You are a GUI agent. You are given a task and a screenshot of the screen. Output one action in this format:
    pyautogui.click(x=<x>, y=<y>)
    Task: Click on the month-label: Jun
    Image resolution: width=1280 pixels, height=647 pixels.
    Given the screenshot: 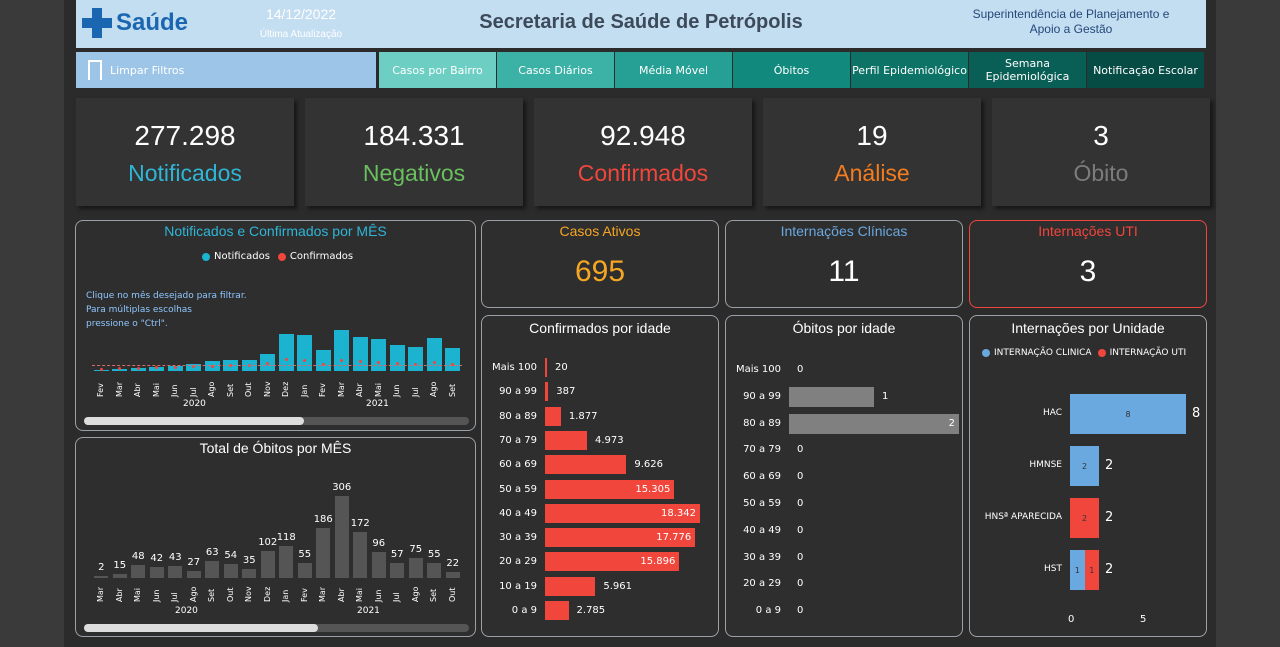 What is the action you would take?
    pyautogui.click(x=175, y=391)
    